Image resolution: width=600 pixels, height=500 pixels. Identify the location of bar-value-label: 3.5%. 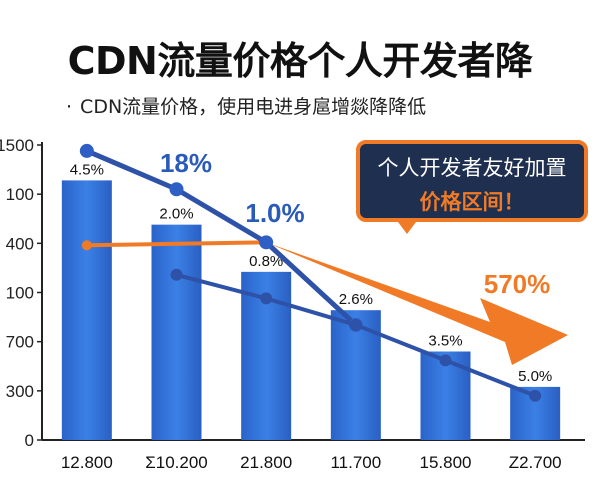
(445, 341).